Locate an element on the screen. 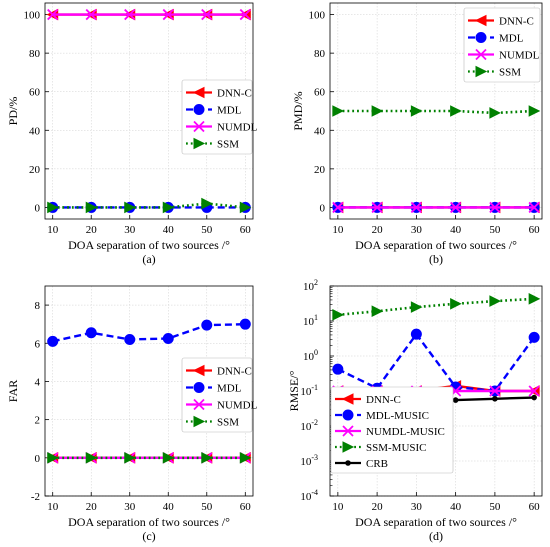 This screenshot has width=550, height=547. legend-label: MDL-MUSIC is located at coordinates (397, 416).